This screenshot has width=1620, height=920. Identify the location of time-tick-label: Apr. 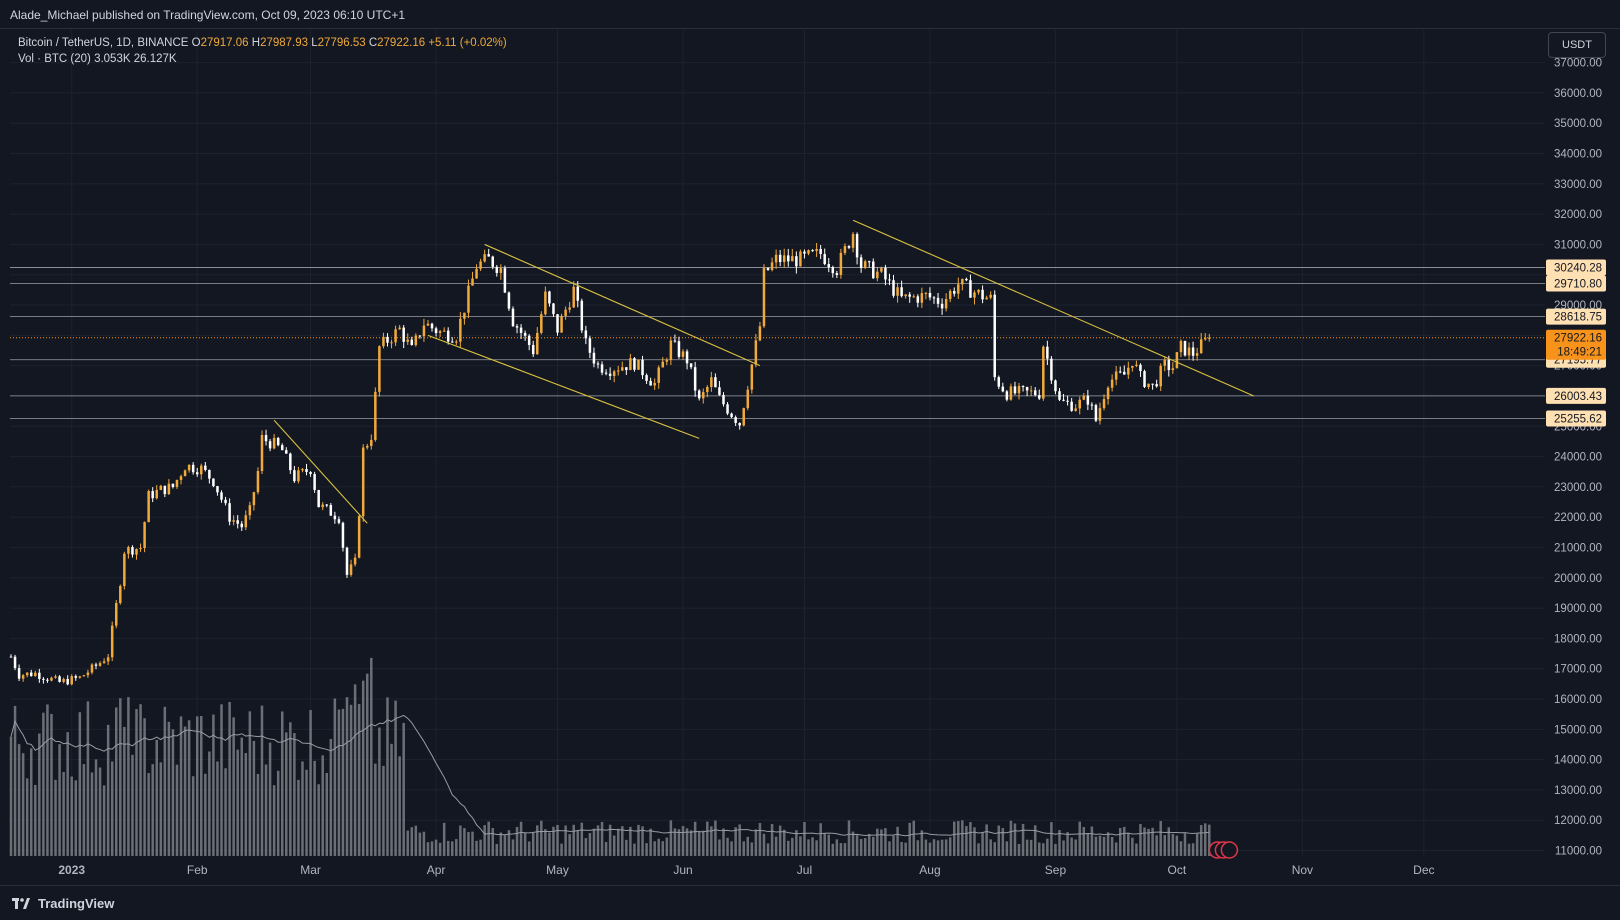
(436, 870).